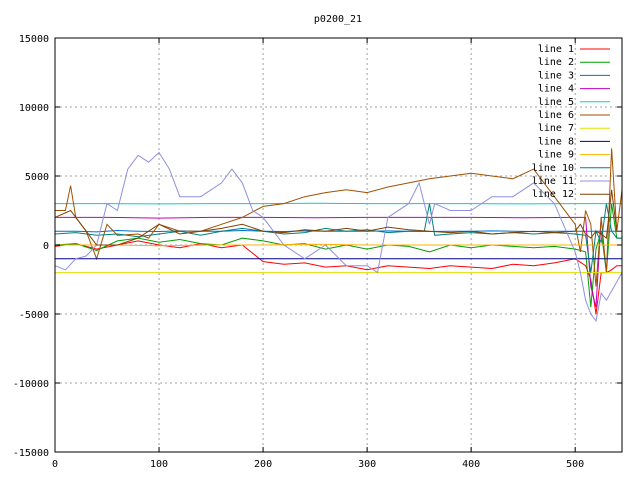  I want to click on legend-label: line 11, so click(553, 181).